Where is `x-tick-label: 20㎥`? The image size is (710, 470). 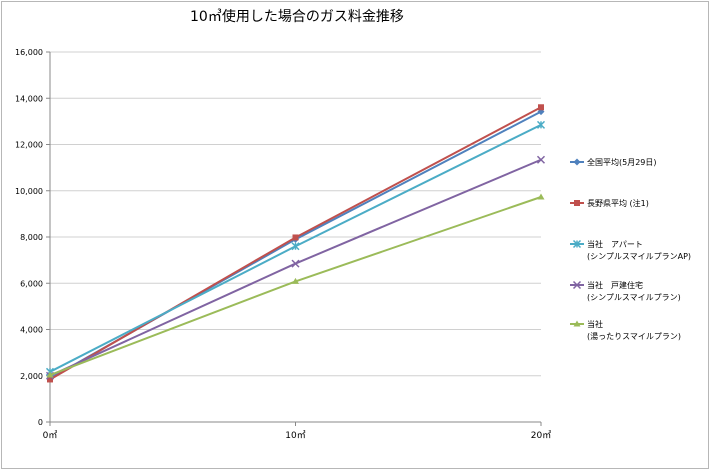 x-tick-label: 20㎥ is located at coordinates (541, 435).